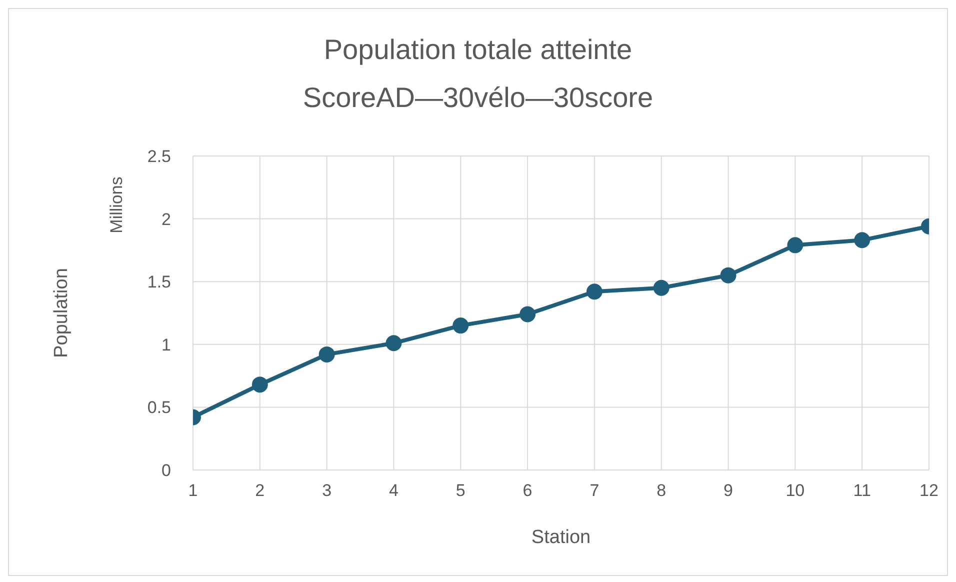 The width and height of the screenshot is (956, 582). I want to click on x-tick-label: 5, so click(461, 490).